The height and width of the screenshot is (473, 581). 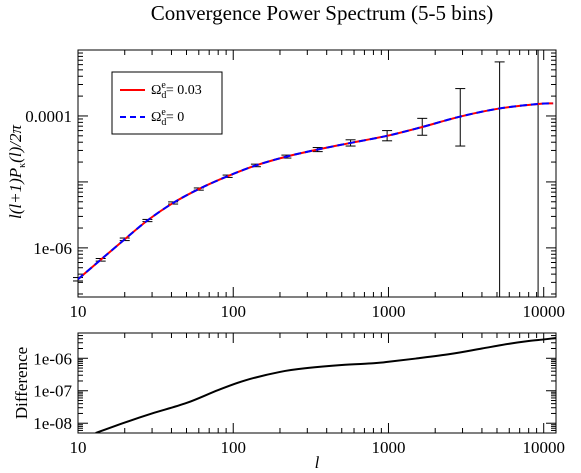 I want to click on y-tick-label: 1e-08, so click(x=52, y=423).